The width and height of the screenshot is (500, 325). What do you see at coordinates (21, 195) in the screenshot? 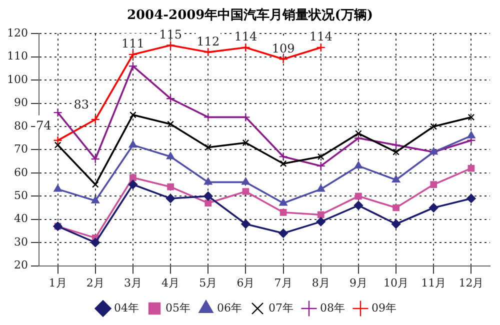
I see `y-tick-label: 50` at bounding box center [21, 195].